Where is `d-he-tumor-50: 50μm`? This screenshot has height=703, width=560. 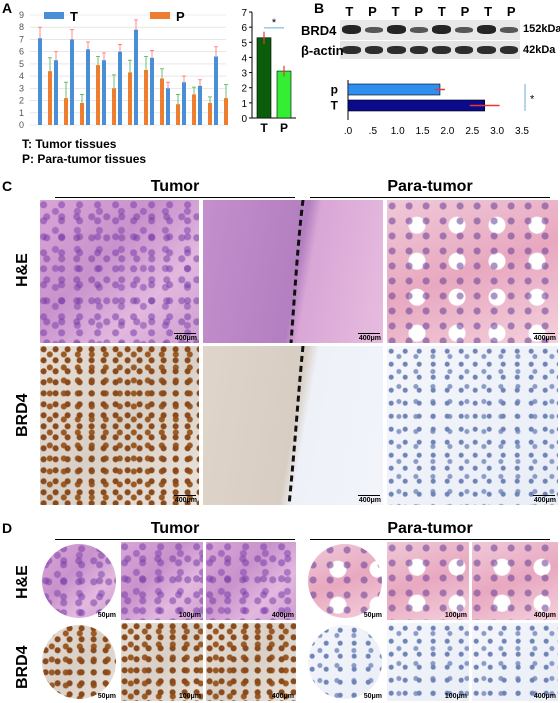 d-he-tumor-50: 50μm is located at coordinates (79, 581).